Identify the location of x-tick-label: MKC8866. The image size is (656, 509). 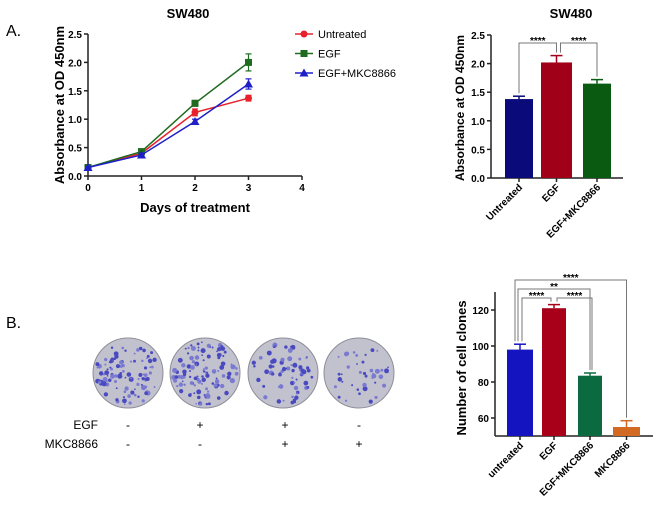
(613, 460).